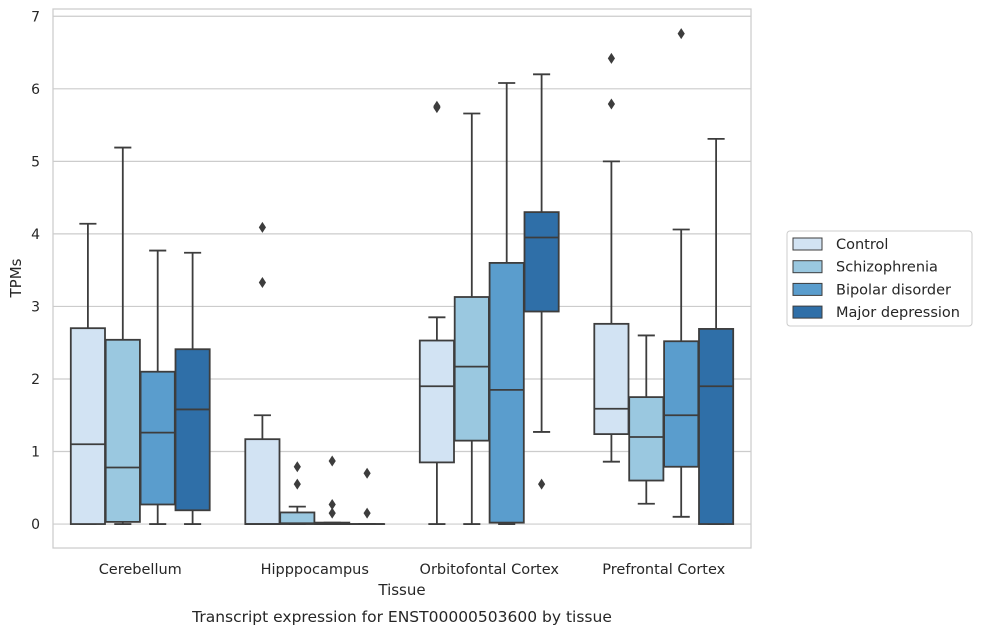 This screenshot has height=634, width=983. Describe the element at coordinates (862, 245) in the screenshot. I see `legend-label: Control` at that location.